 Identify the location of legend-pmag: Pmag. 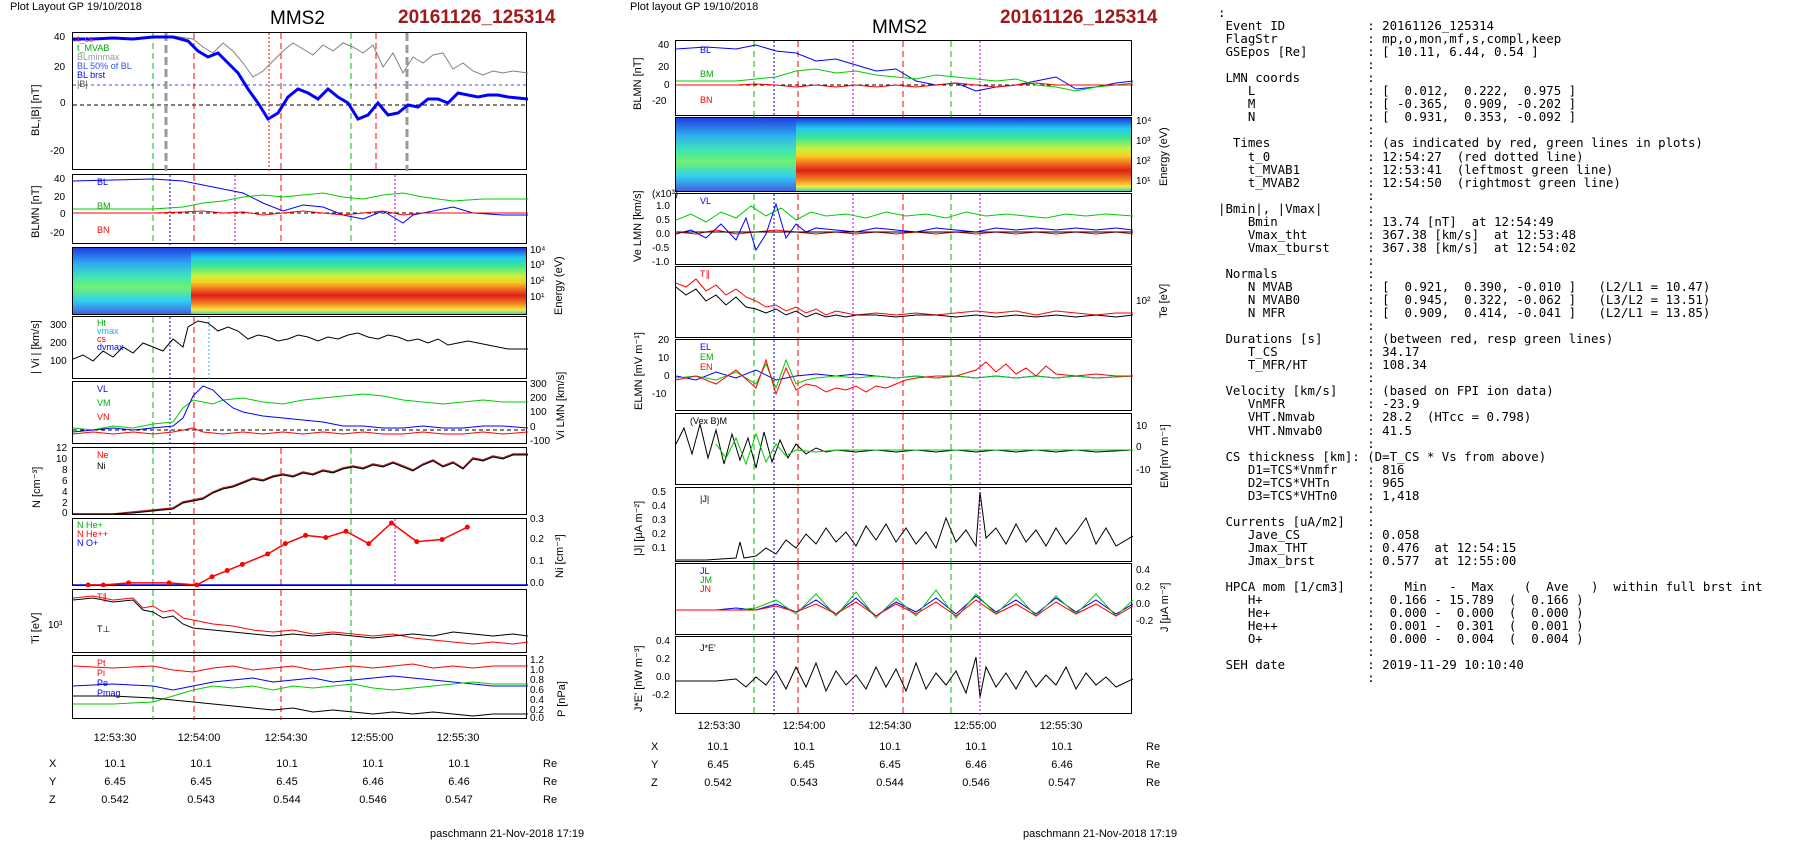
(109, 693).